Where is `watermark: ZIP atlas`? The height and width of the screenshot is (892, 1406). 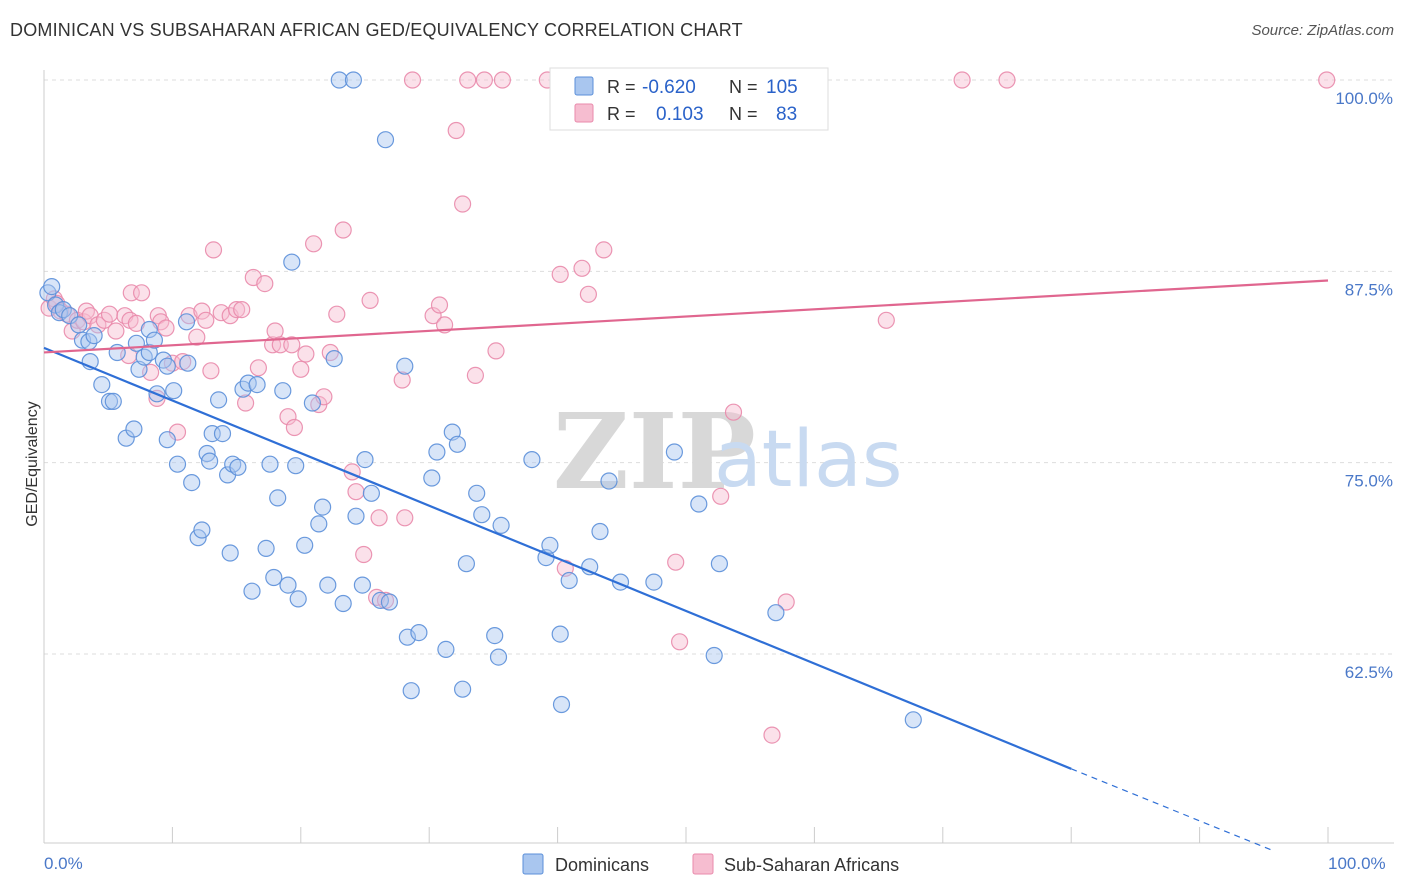 watermark: ZIP atlas is located at coordinates (728, 451).